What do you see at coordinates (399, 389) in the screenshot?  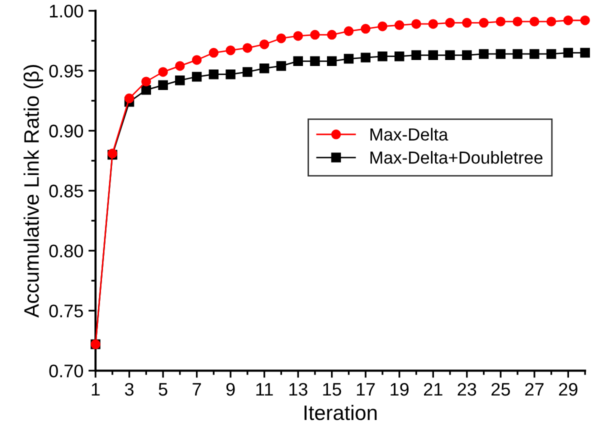 I see `x-tick-label: 19` at bounding box center [399, 389].